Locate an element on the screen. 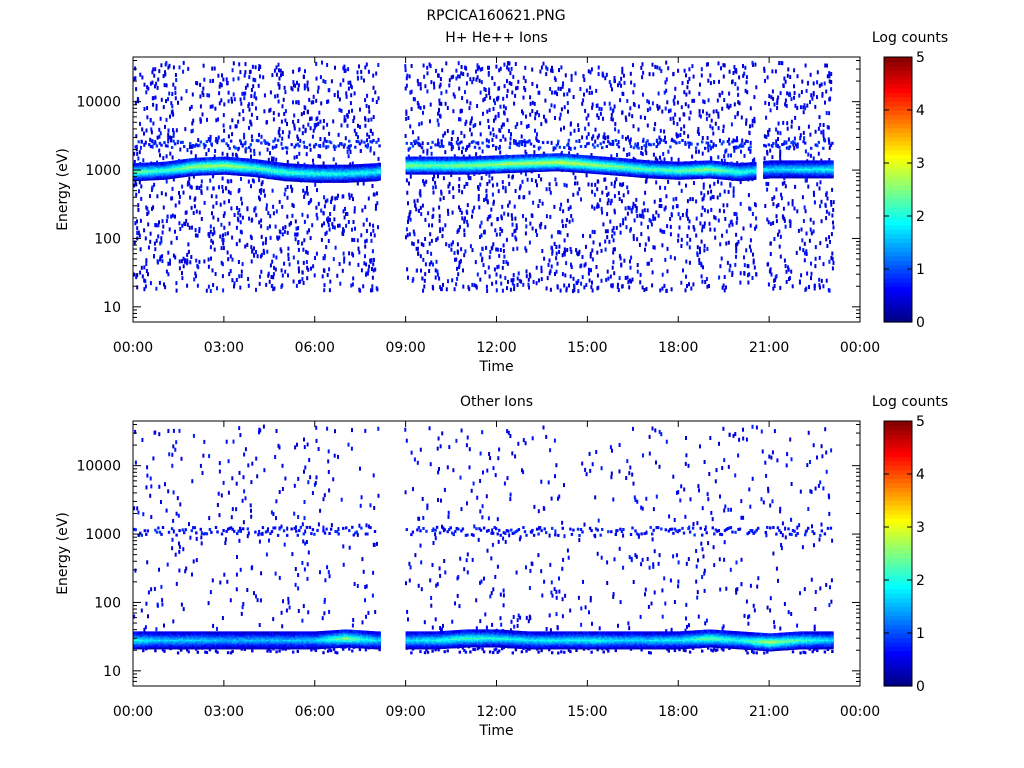  colorbar-frame is located at coordinates (898, 553).